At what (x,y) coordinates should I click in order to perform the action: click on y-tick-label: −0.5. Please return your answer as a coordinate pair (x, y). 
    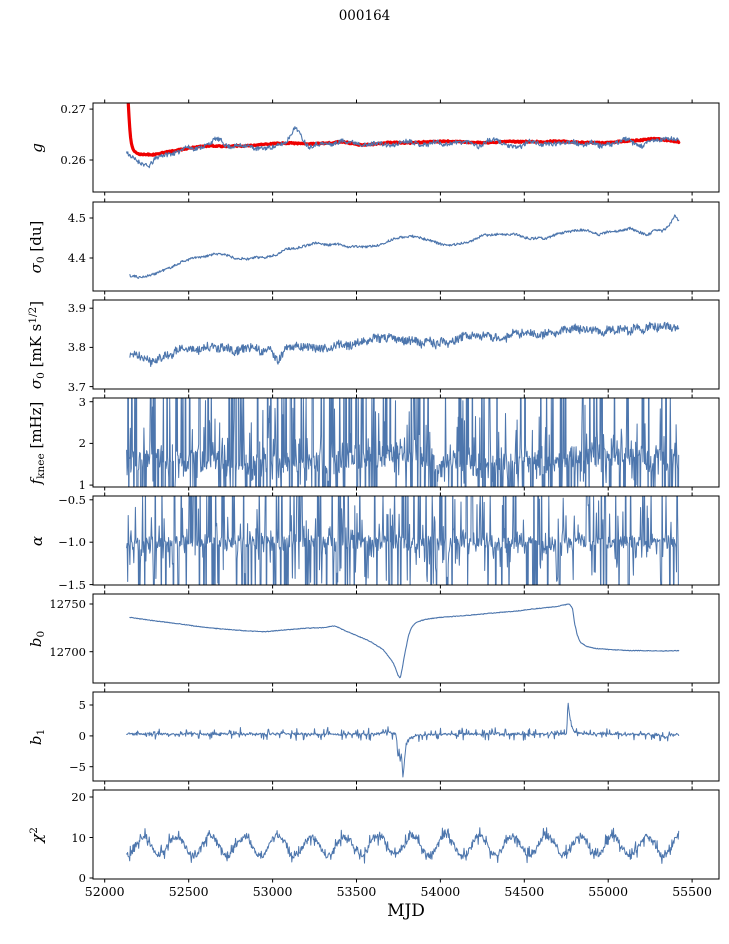
    Looking at the image, I should click on (72, 499).